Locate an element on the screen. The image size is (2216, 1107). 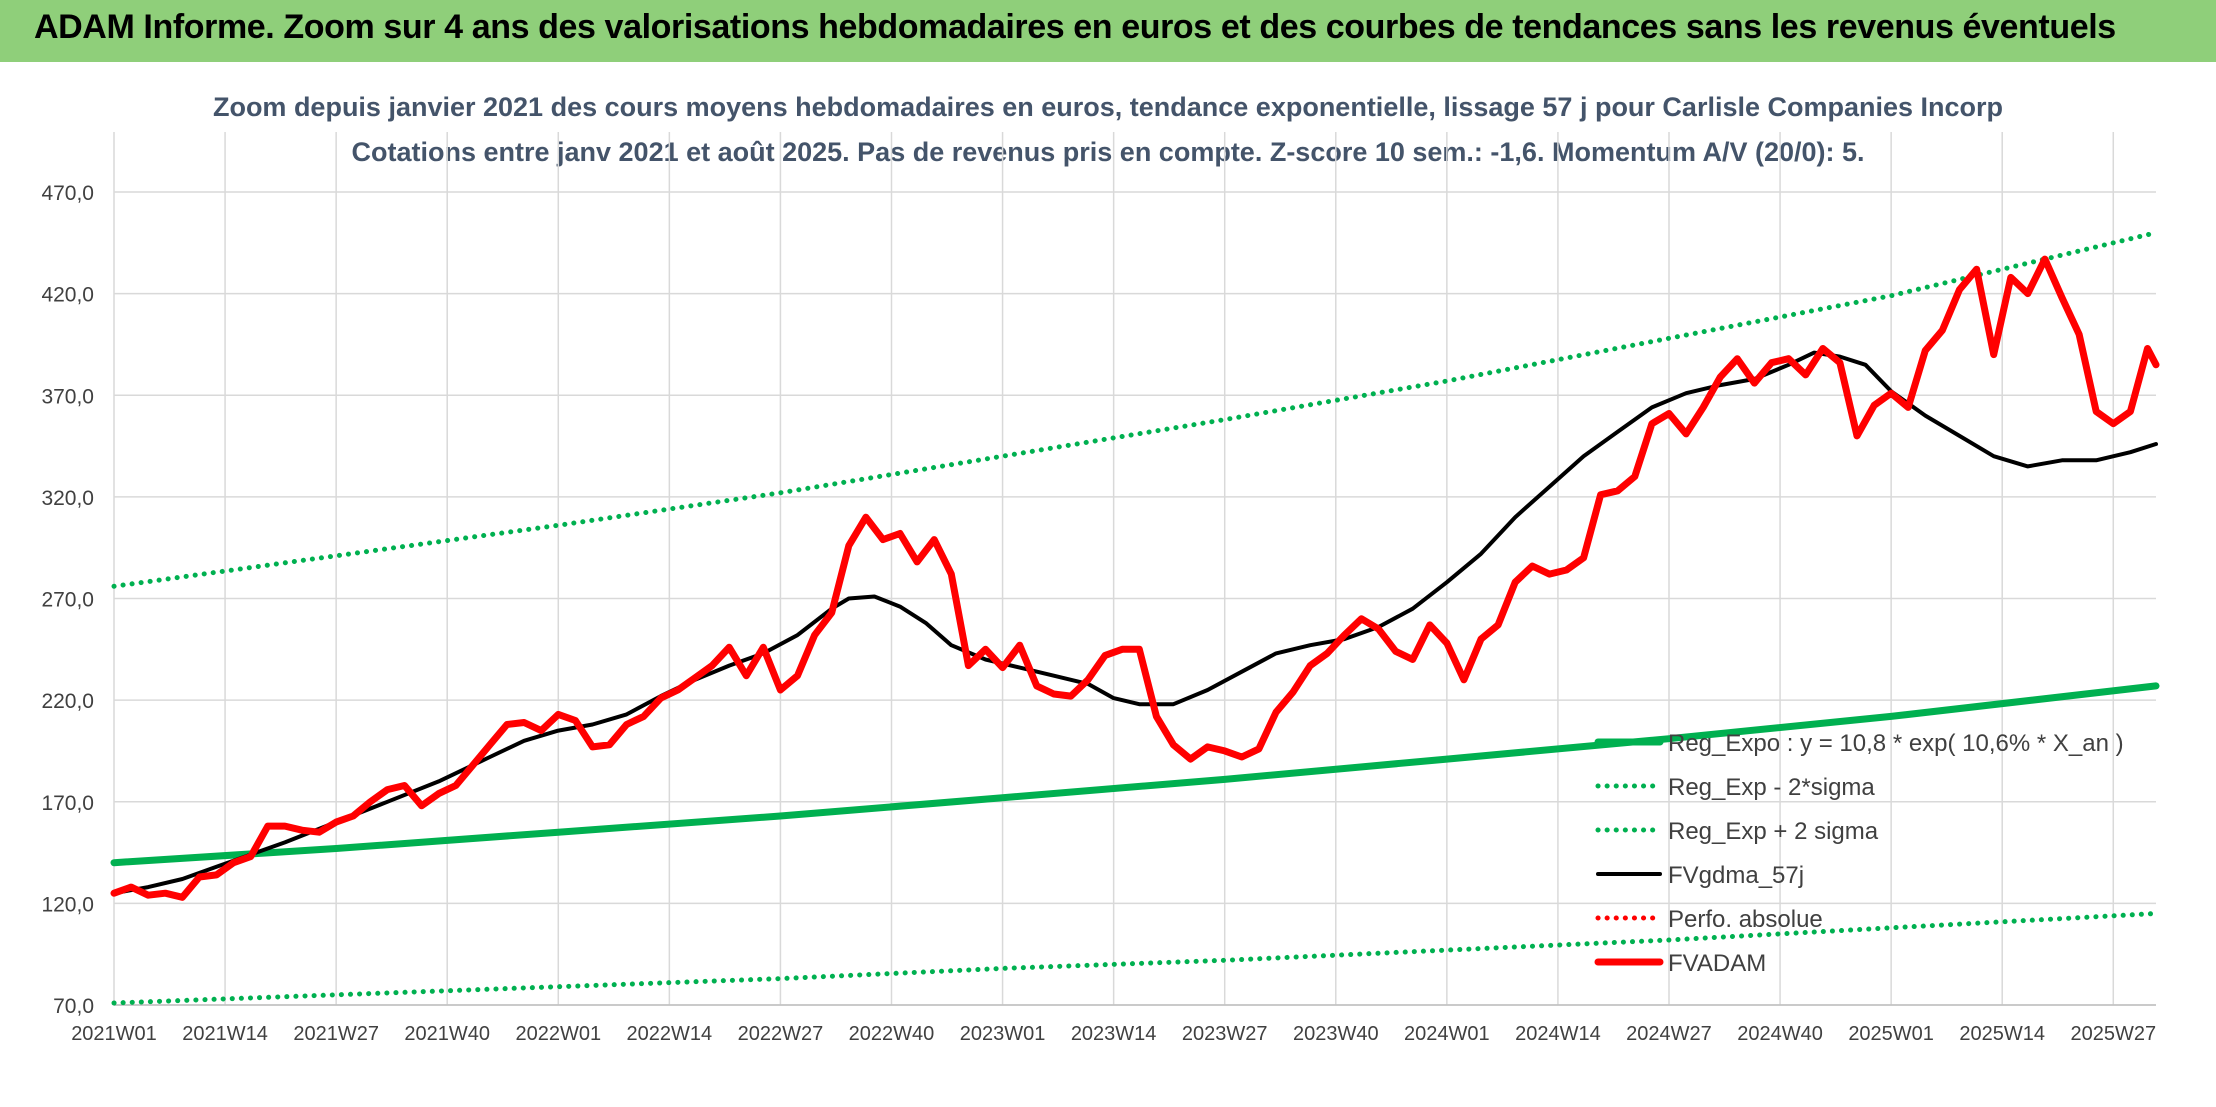
y-tick-label: 270,0 is located at coordinates (67, 600).